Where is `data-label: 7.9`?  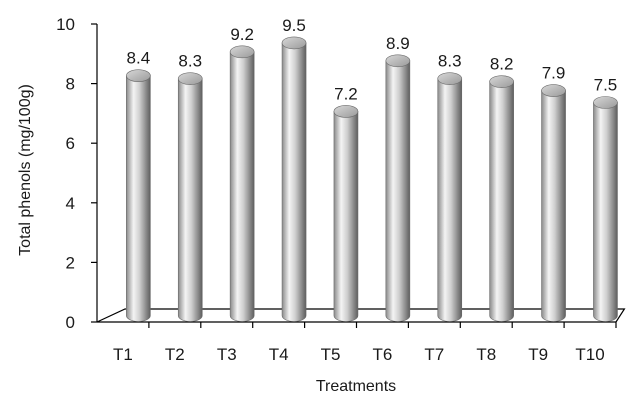 data-label: 7.9 is located at coordinates (554, 73).